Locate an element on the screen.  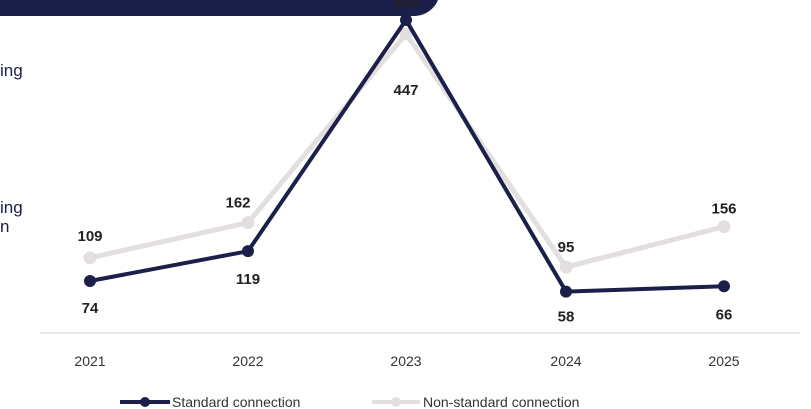
data-label-standard: 58 is located at coordinates (566, 317).